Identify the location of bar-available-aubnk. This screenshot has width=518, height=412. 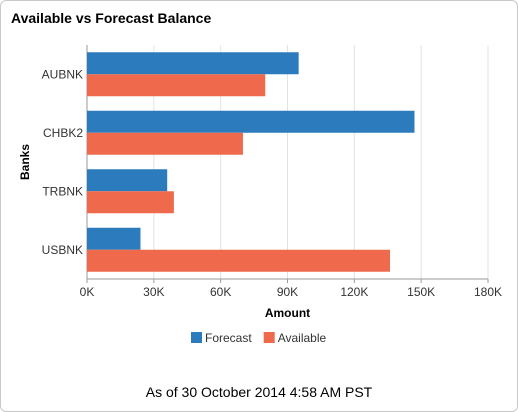
(176, 85).